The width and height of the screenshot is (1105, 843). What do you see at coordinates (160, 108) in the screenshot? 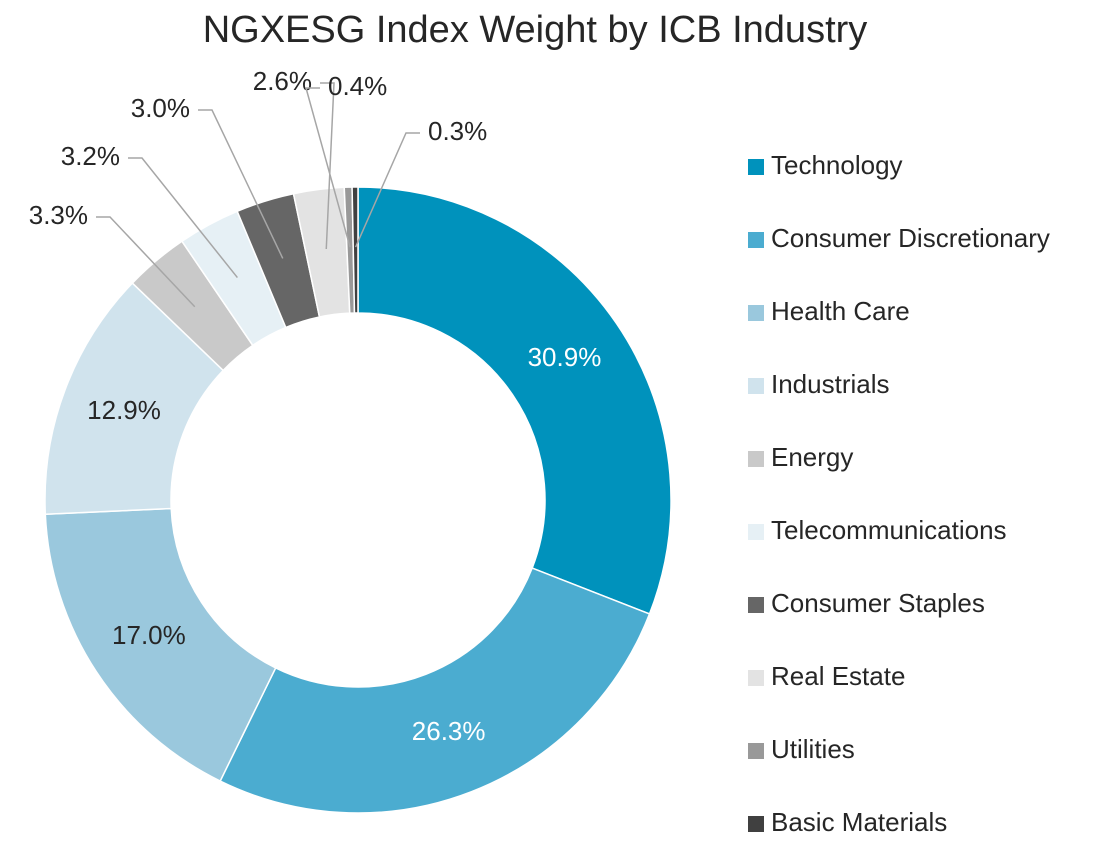
I see `data-label: 3.0%` at bounding box center [160, 108].